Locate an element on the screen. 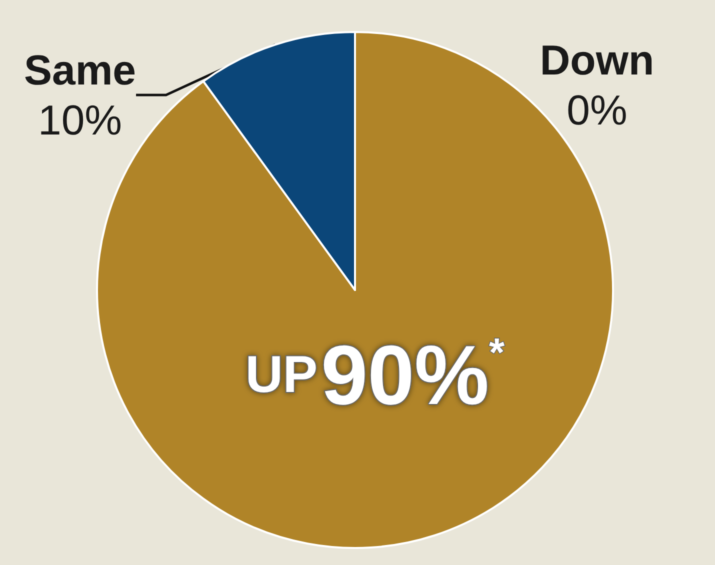 The height and width of the screenshot is (565, 715). category-label: Down is located at coordinates (597, 60).